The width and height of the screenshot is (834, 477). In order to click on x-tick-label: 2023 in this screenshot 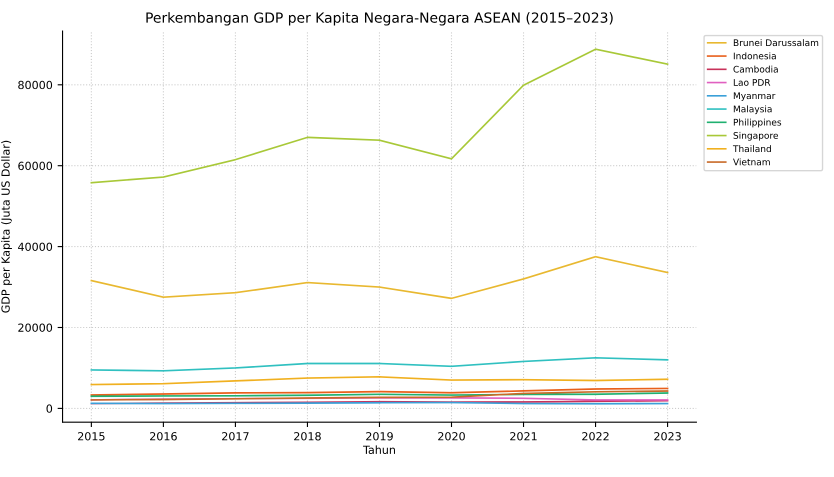, I will do `click(667, 436)`.